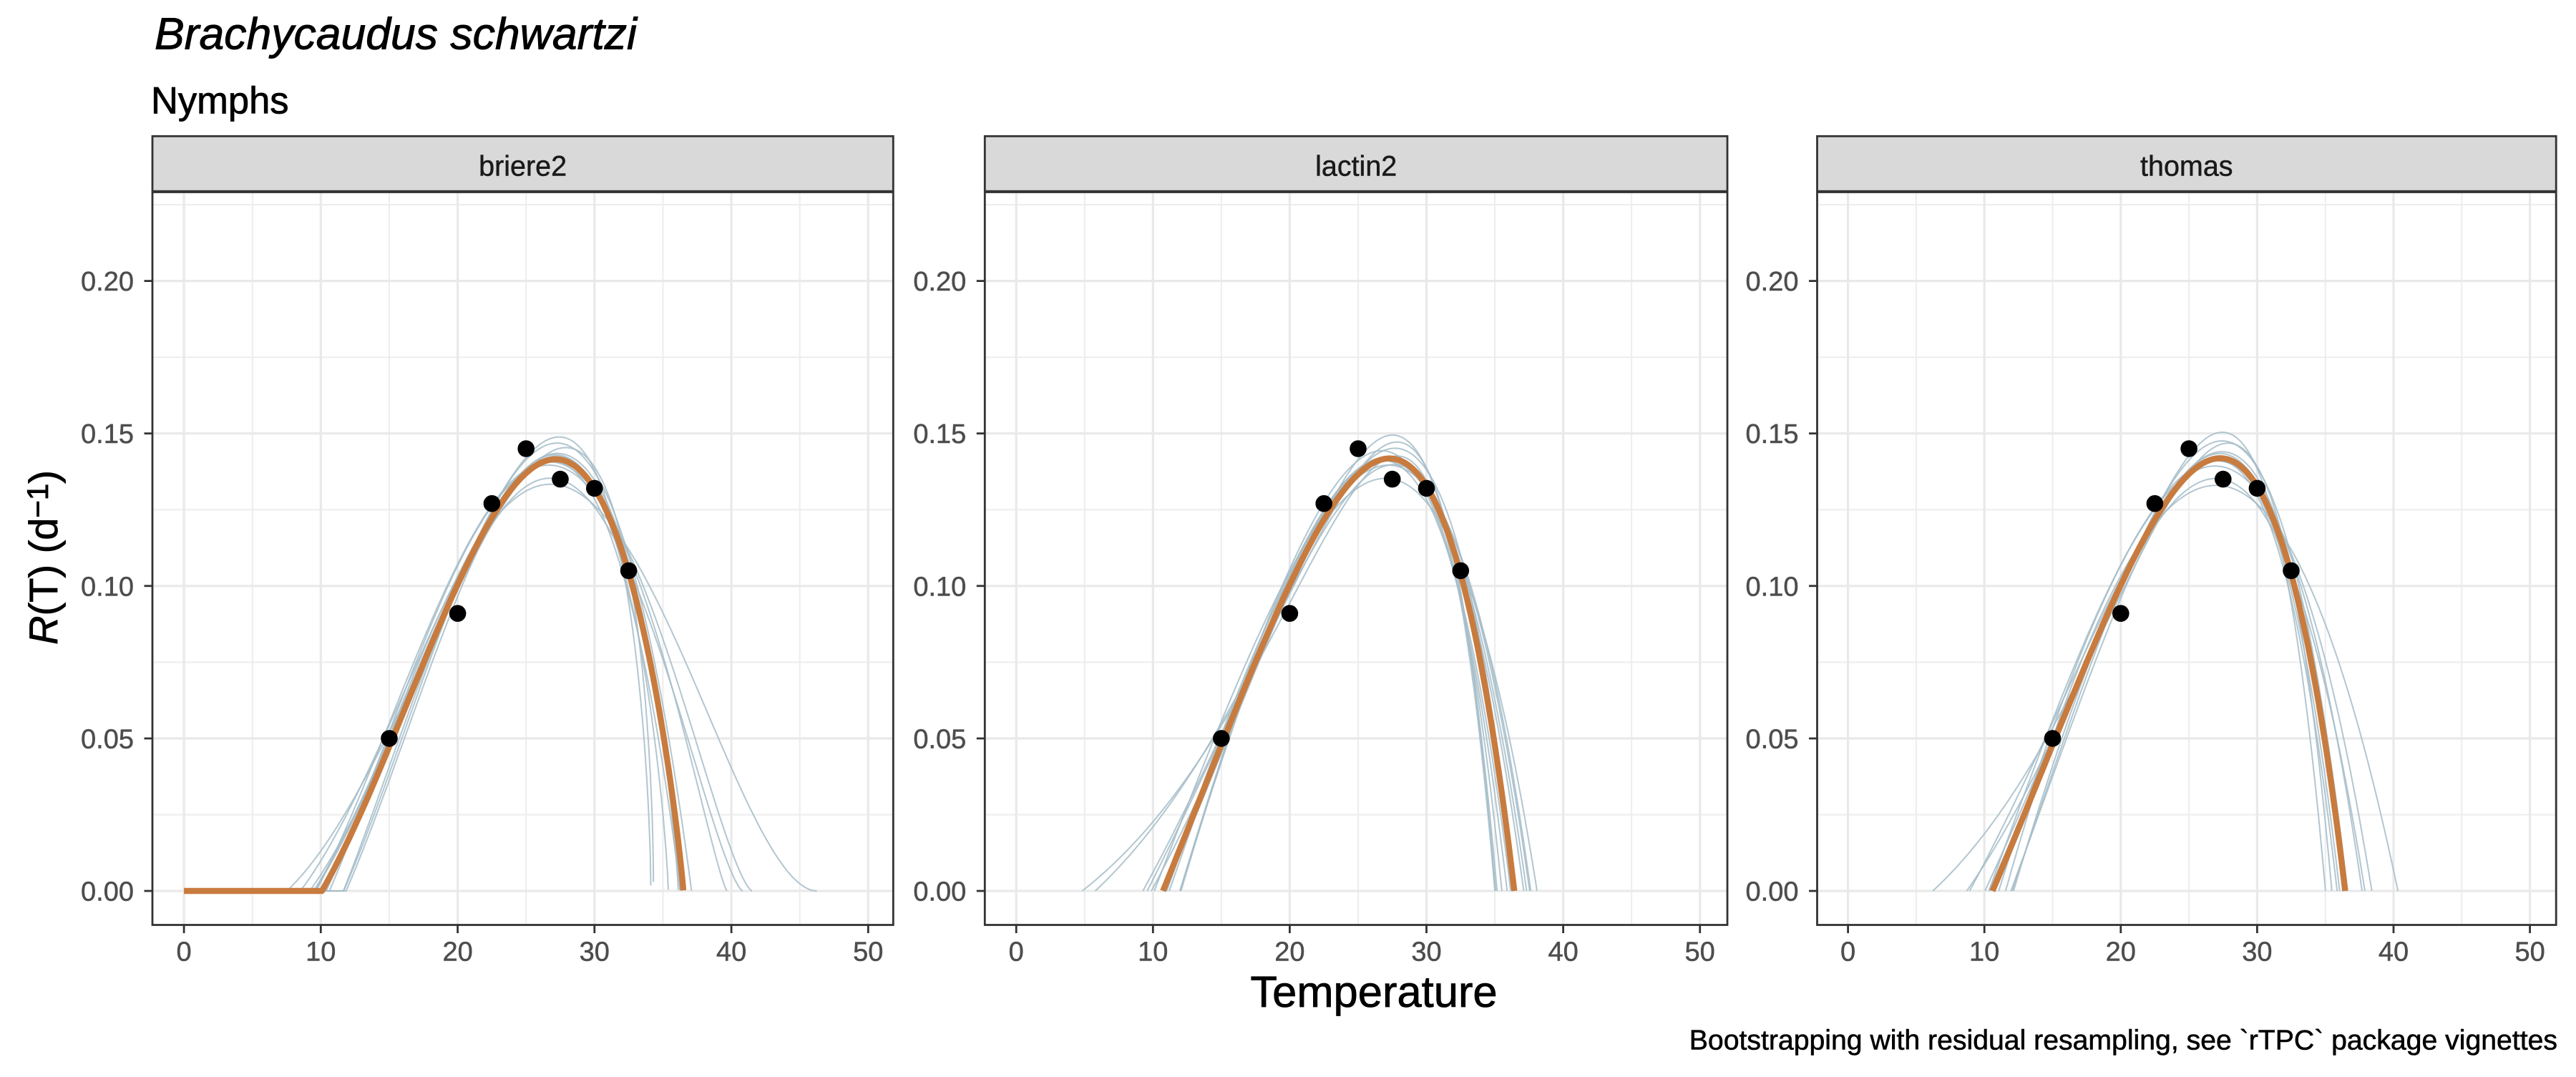  I want to click on svg-text: Nymphs, so click(220, 101).